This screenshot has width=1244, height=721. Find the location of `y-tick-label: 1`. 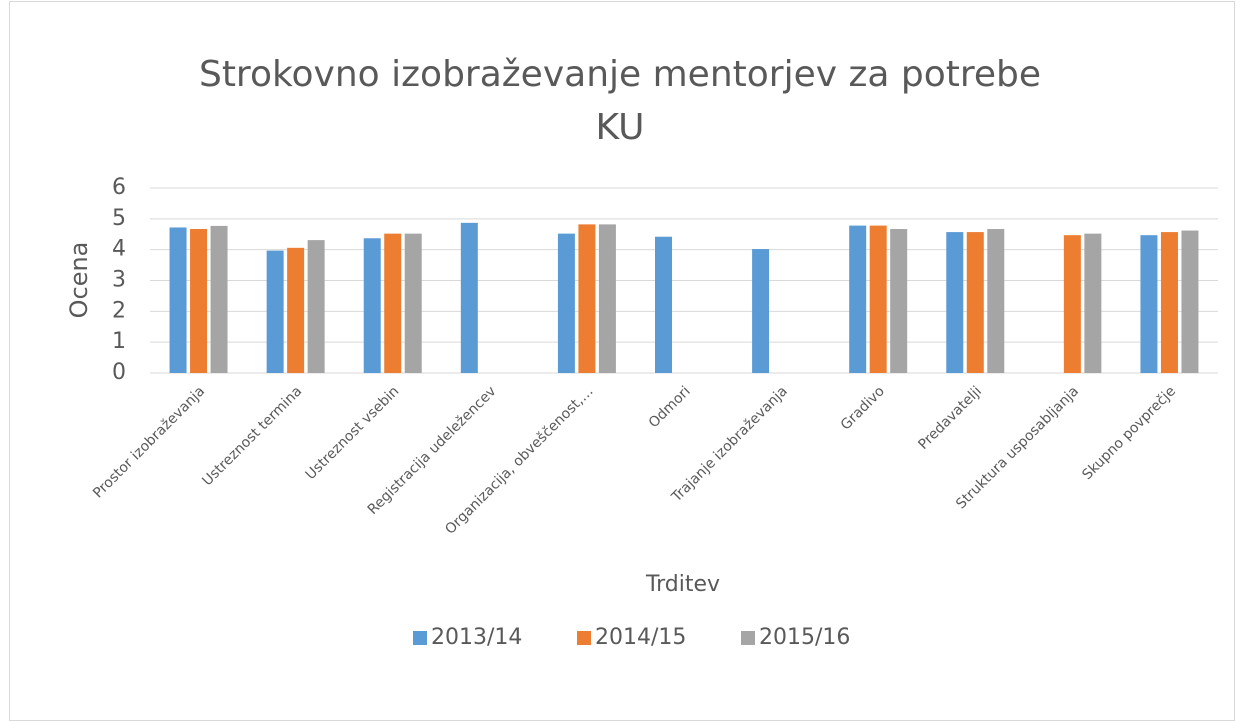

y-tick-label: 1 is located at coordinates (119, 341).